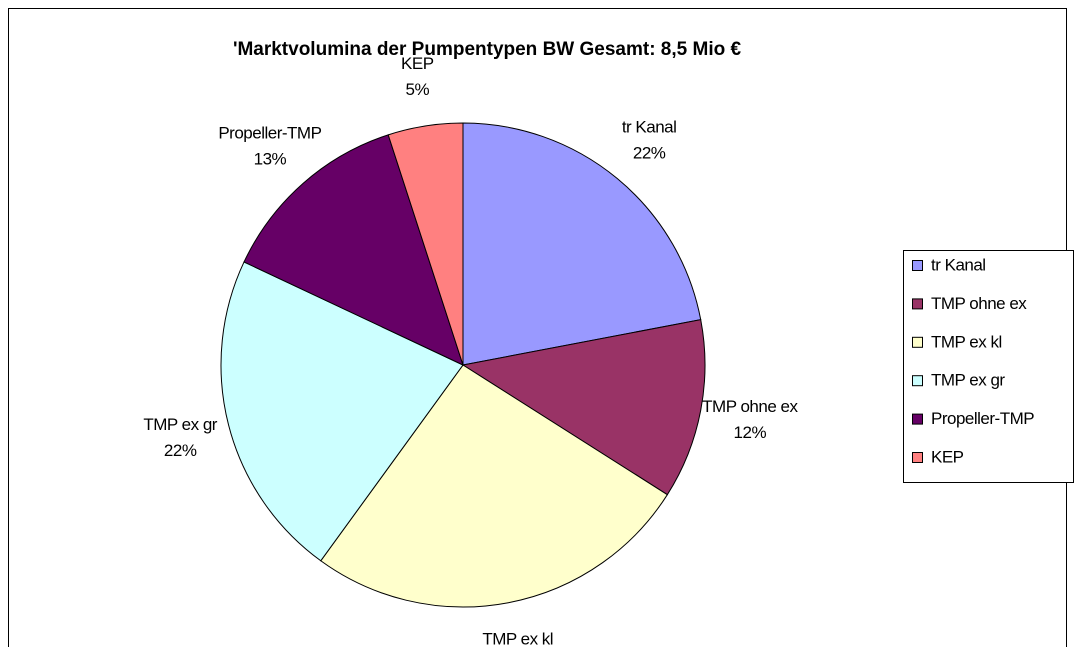 The height and width of the screenshot is (647, 1075). Describe the element at coordinates (958, 264) in the screenshot. I see `legend-label: tr Kanal` at that location.